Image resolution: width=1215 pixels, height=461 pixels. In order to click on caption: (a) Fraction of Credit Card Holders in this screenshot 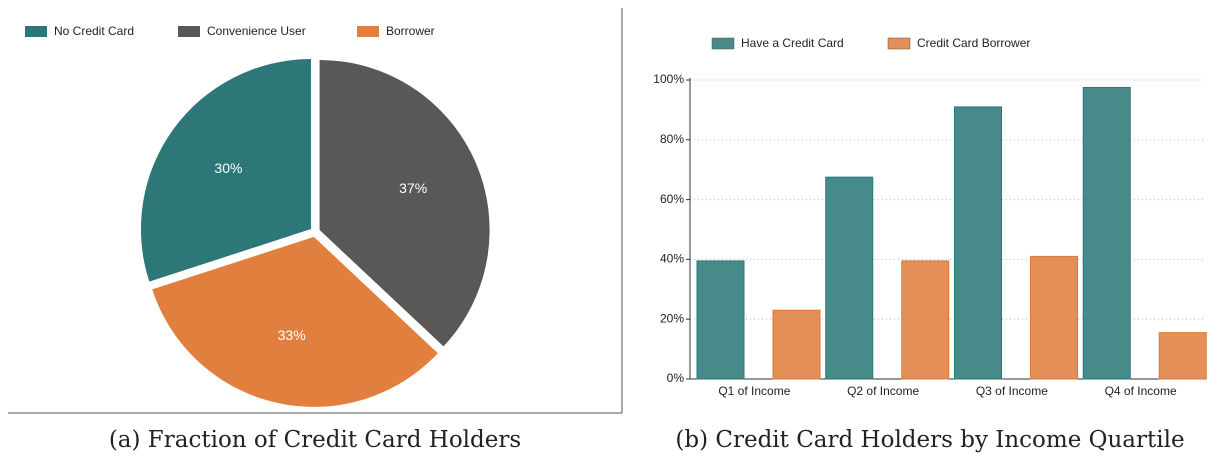, I will do `click(315, 440)`.